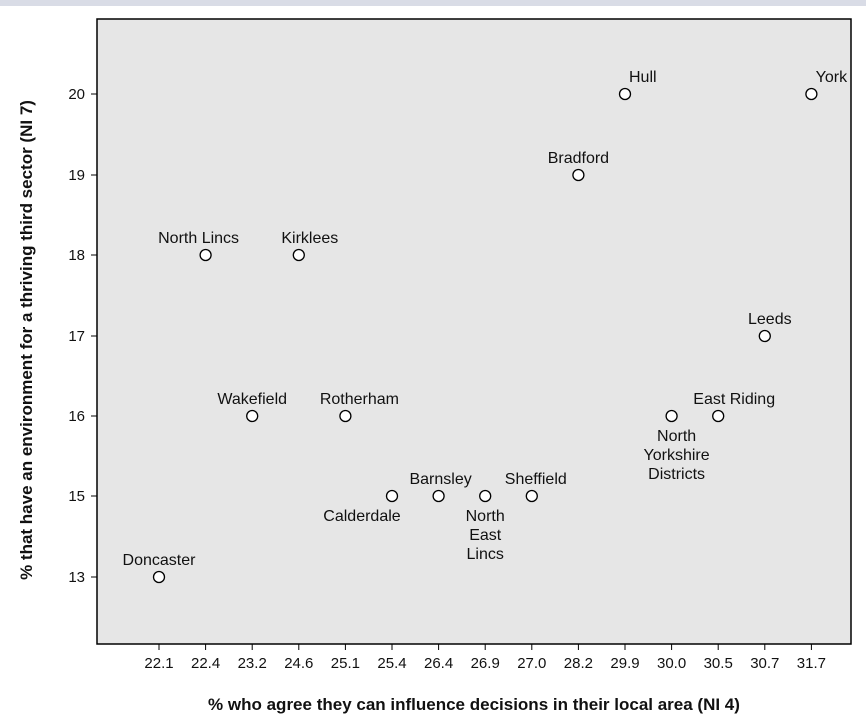 This screenshot has width=866, height=720. Describe the element at coordinates (536, 479) in the screenshot. I see `data-point-label: Sheffield` at that location.